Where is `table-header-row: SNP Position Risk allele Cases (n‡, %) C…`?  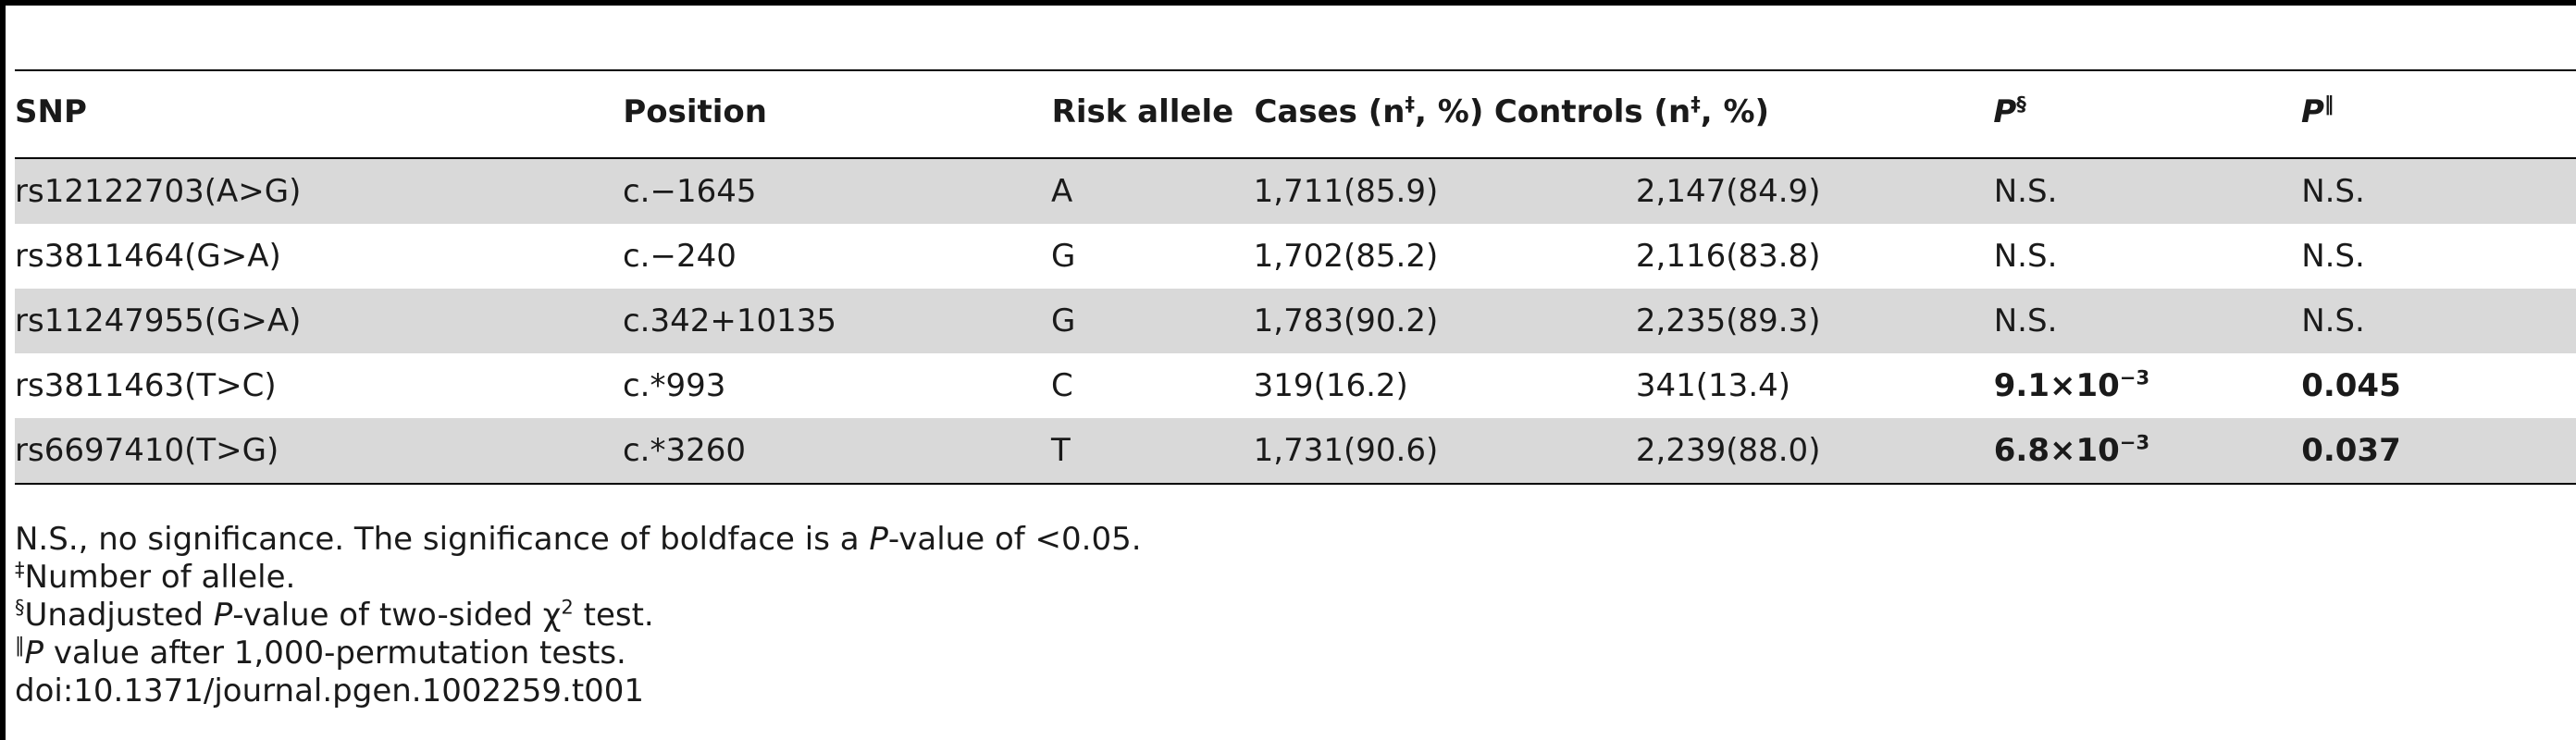 table-header-row: SNP Position Risk allele Cases (n‡, %) C… is located at coordinates (1295, 114).